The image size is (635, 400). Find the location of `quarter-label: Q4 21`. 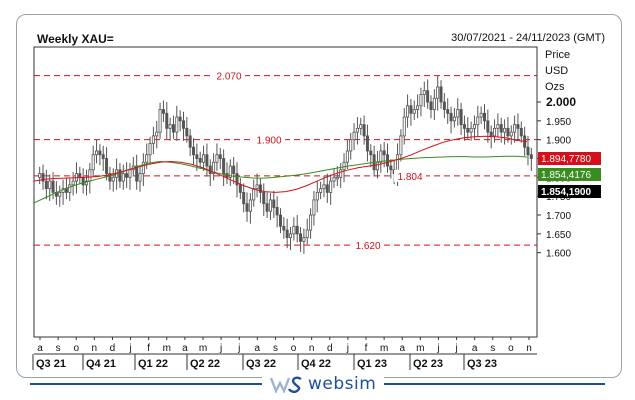

quarter-label: Q4 21 is located at coordinates (101, 364).